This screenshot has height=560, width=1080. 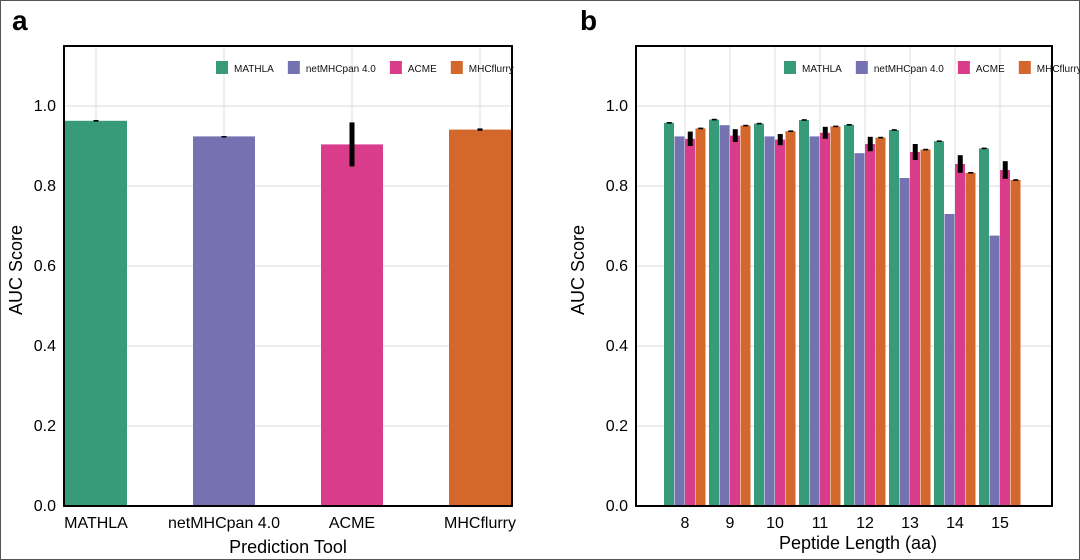 What do you see at coordinates (870, 325) in the screenshot?
I see `panel-b-bar-len12-acme` at bounding box center [870, 325].